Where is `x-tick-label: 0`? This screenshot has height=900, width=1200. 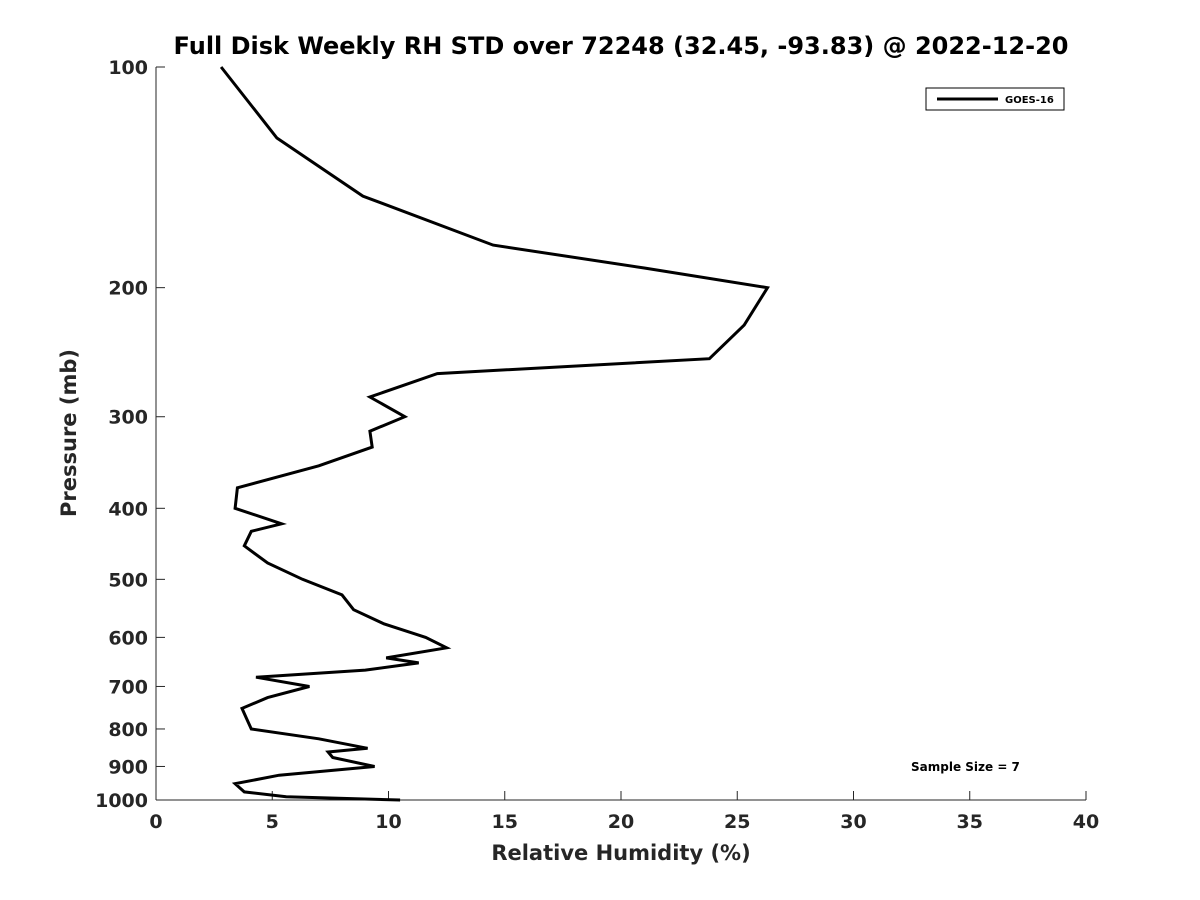 x-tick-label: 0 is located at coordinates (155, 822).